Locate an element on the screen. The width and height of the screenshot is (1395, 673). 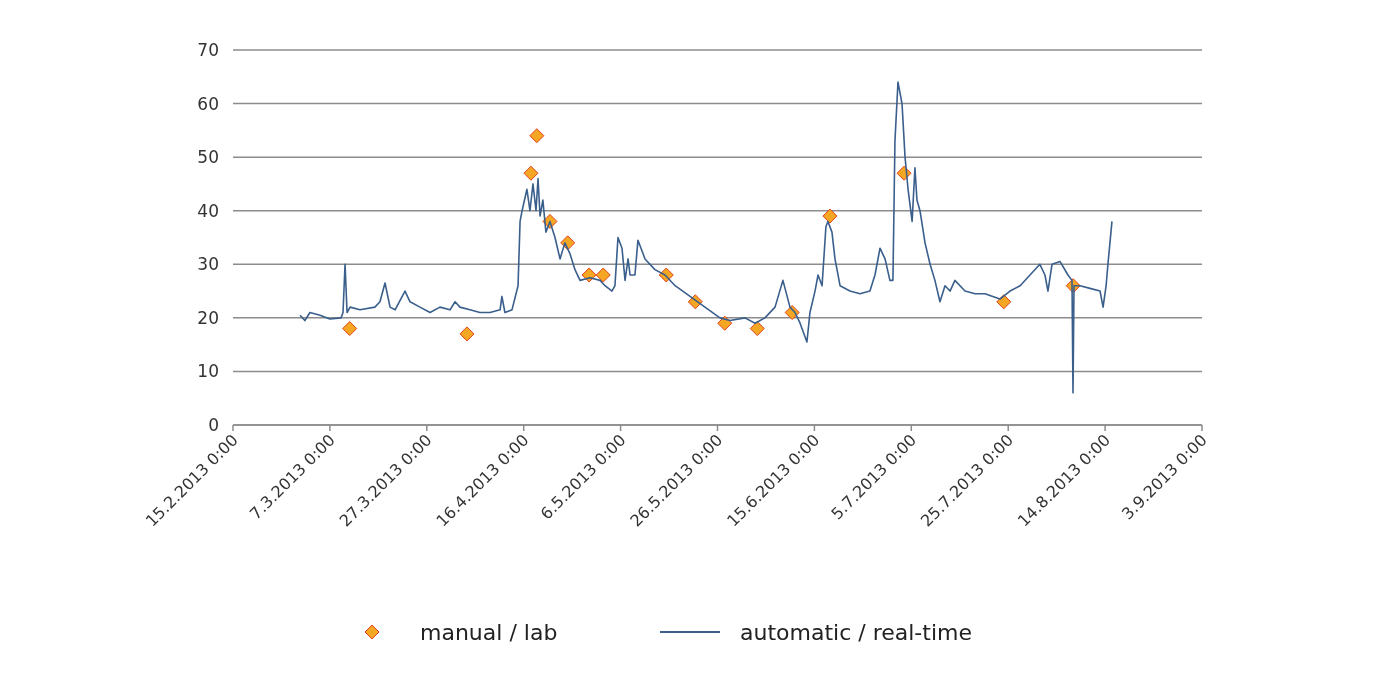
legend-label: manual / lab is located at coordinates (489, 632).